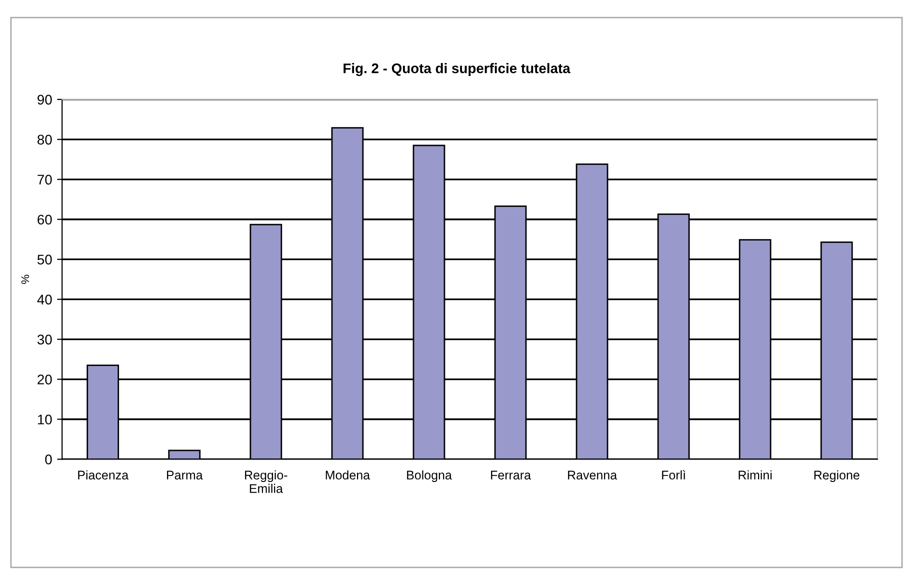 The height and width of the screenshot is (585, 913). I want to click on y-tick-label: 60, so click(45, 219).